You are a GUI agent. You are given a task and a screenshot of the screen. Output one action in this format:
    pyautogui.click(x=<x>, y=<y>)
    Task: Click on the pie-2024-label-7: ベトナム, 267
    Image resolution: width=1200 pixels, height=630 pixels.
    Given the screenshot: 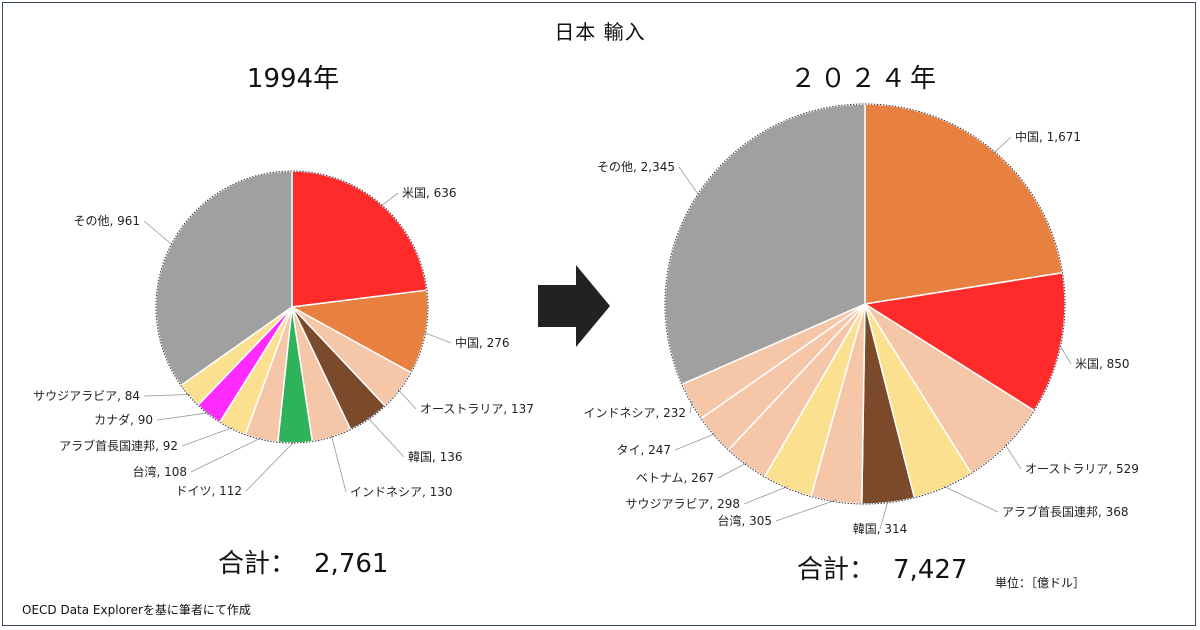 What is the action you would take?
    pyautogui.click(x=675, y=478)
    